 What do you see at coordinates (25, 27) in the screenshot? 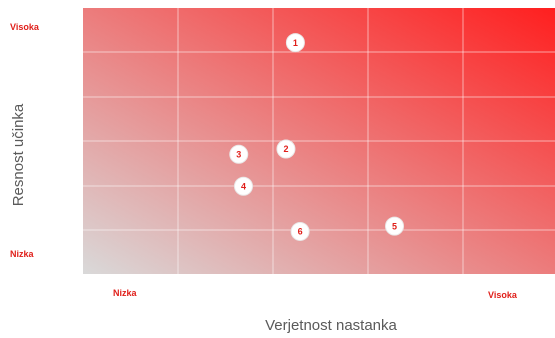
I see `y-tick-label-high: Visoka` at bounding box center [25, 27].